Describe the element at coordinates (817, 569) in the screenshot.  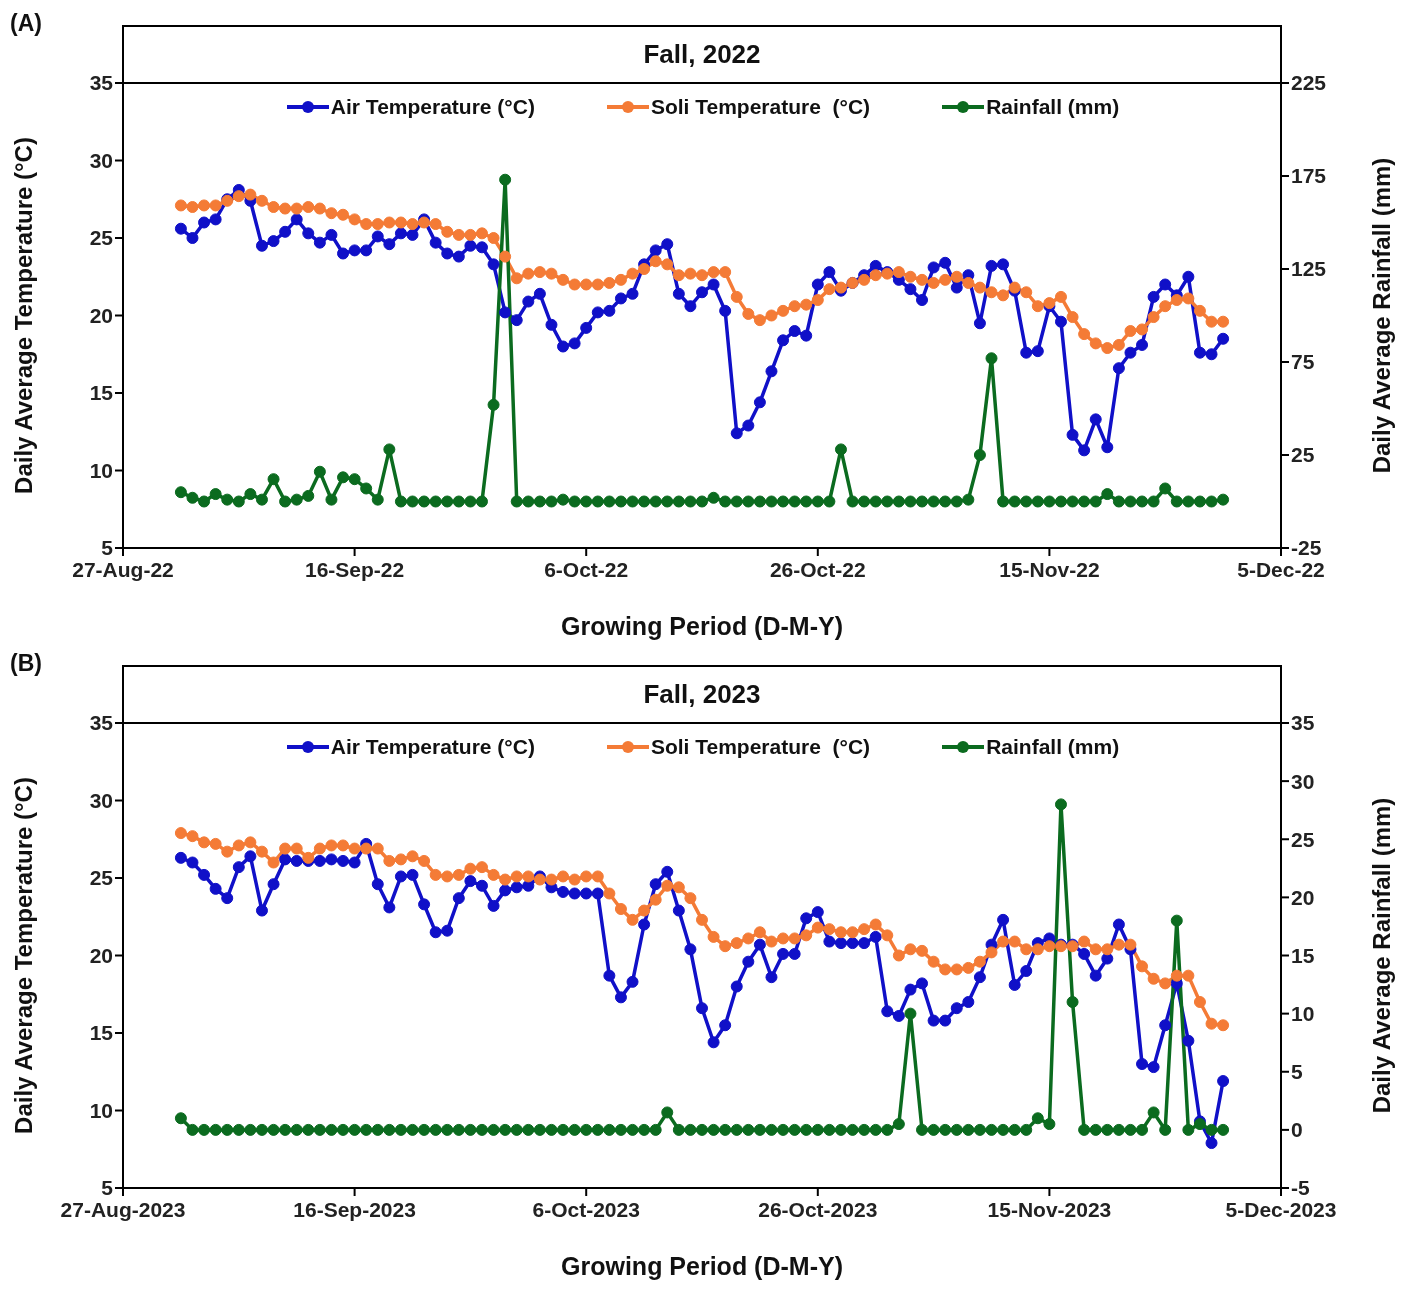
I see `x-tick-label: 26-Oct-22` at that location.